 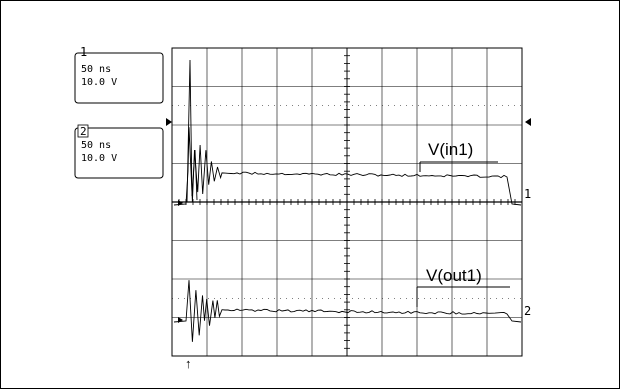 I want to click on trigger-level-right-arrow-icon, so click(x=528, y=122).